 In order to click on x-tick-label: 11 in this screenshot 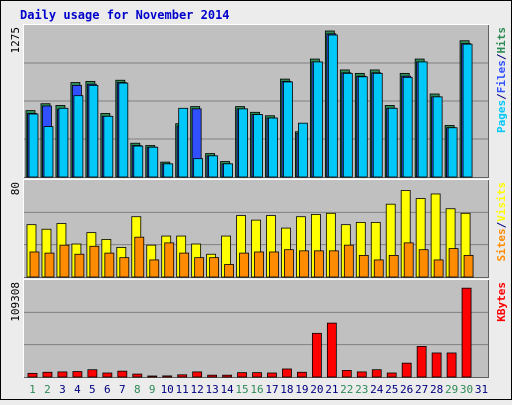, I will do `click(182, 389)`.